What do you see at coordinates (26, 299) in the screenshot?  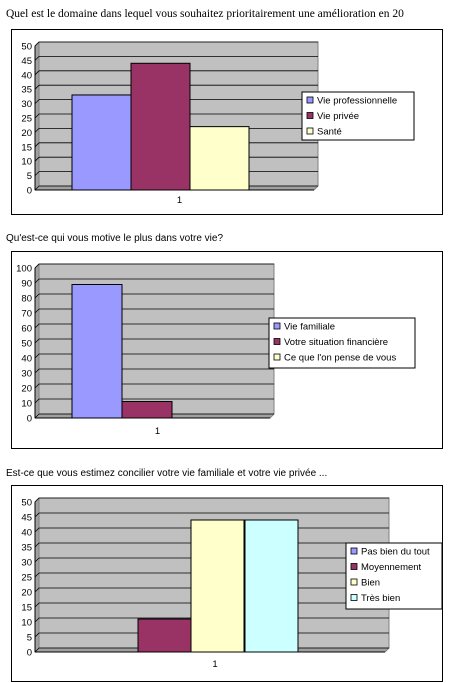 I see `y-tick-label: 80` at bounding box center [26, 299].